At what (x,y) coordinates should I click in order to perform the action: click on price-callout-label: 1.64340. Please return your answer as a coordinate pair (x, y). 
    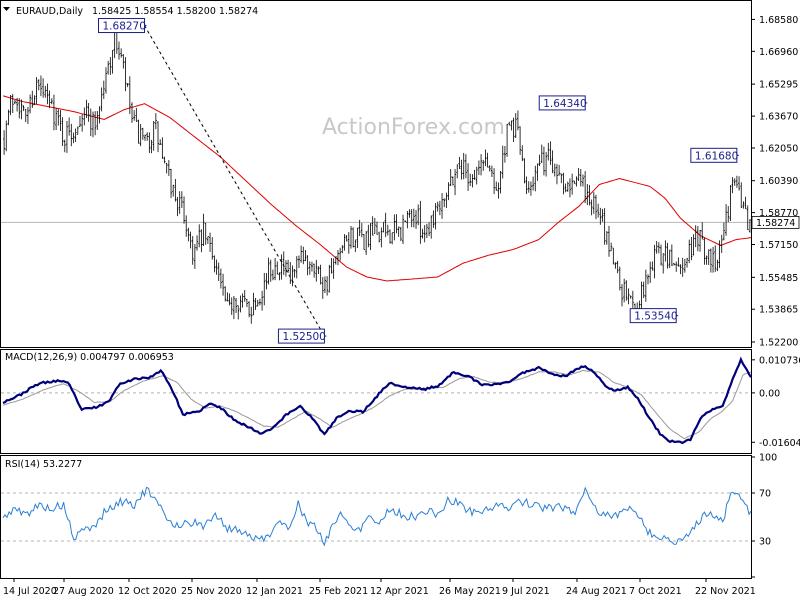
    Looking at the image, I should click on (564, 104).